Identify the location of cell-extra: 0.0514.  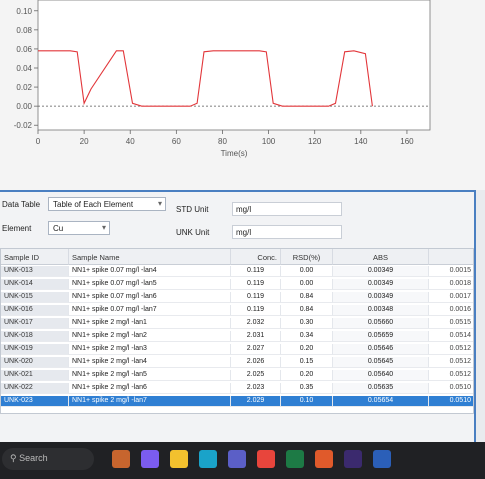
(451, 336).